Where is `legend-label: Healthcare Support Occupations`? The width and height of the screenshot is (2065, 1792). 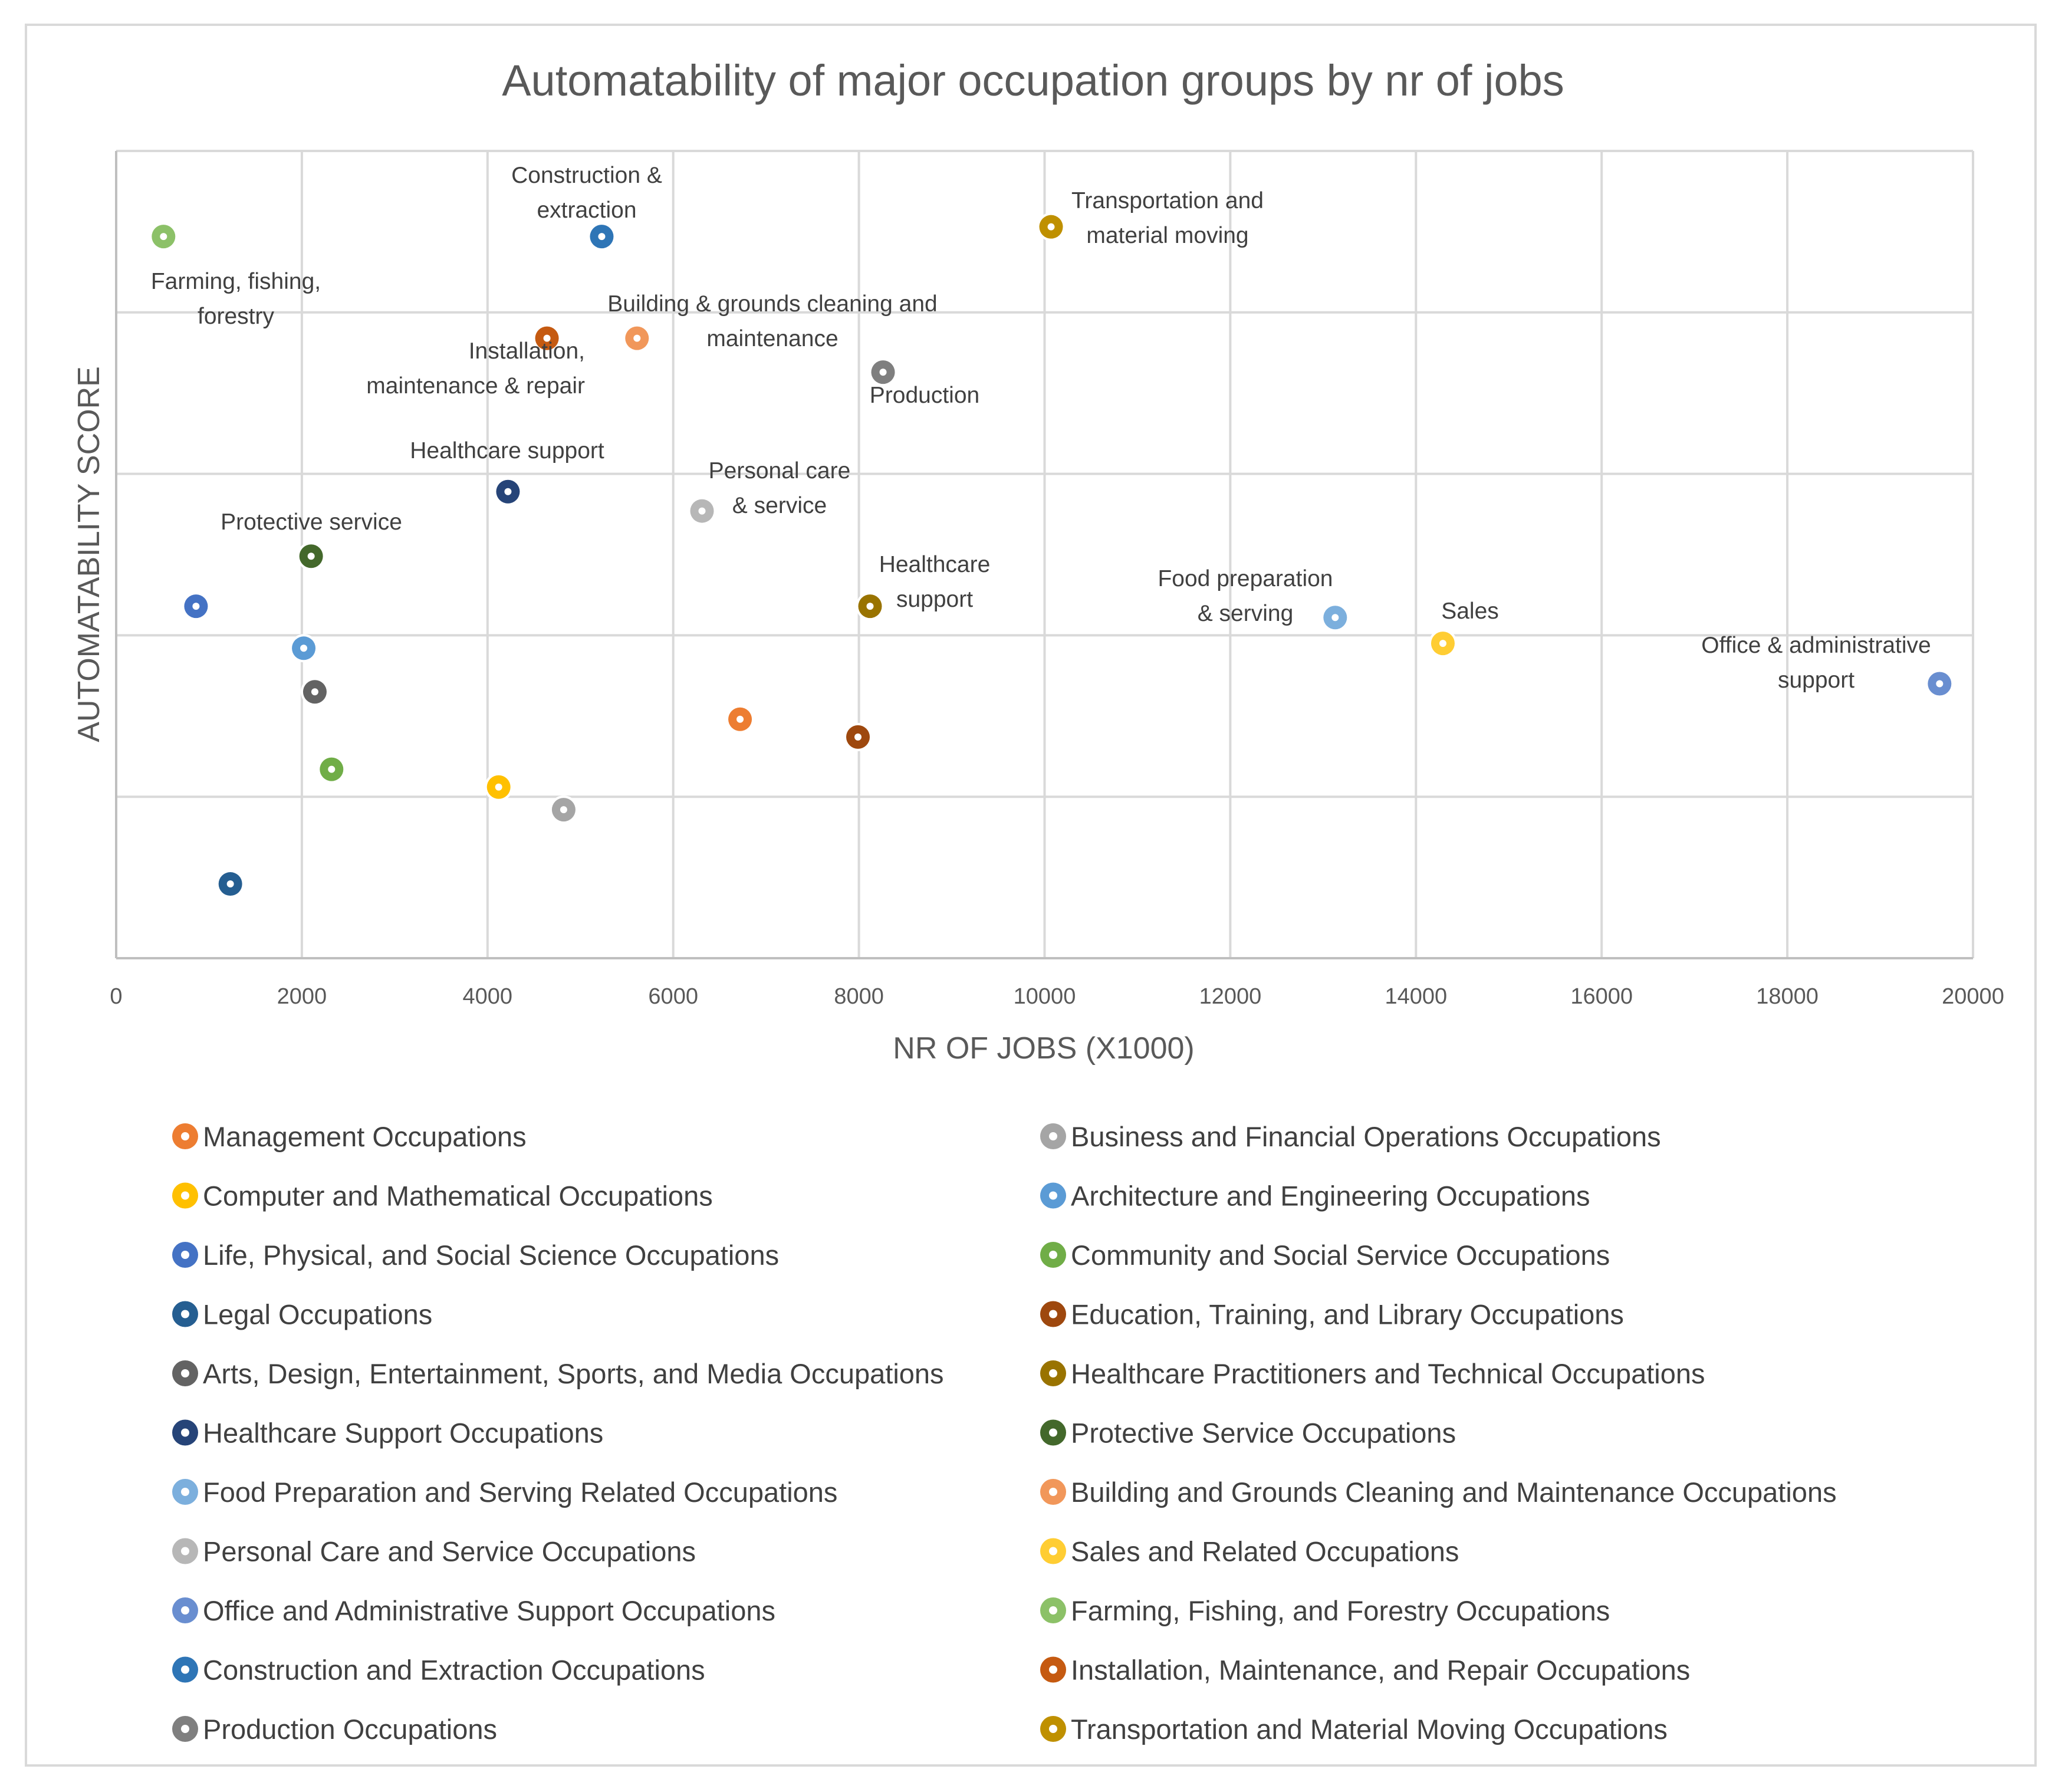 legend-label: Healthcare Support Occupations is located at coordinates (403, 1434).